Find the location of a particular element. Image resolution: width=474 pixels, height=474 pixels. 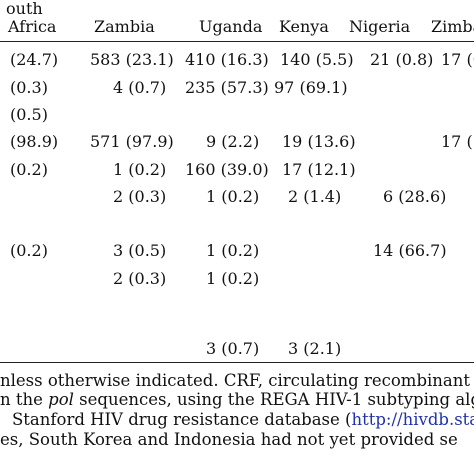

table-cell: 6 (28.6) is located at coordinates (415, 196).